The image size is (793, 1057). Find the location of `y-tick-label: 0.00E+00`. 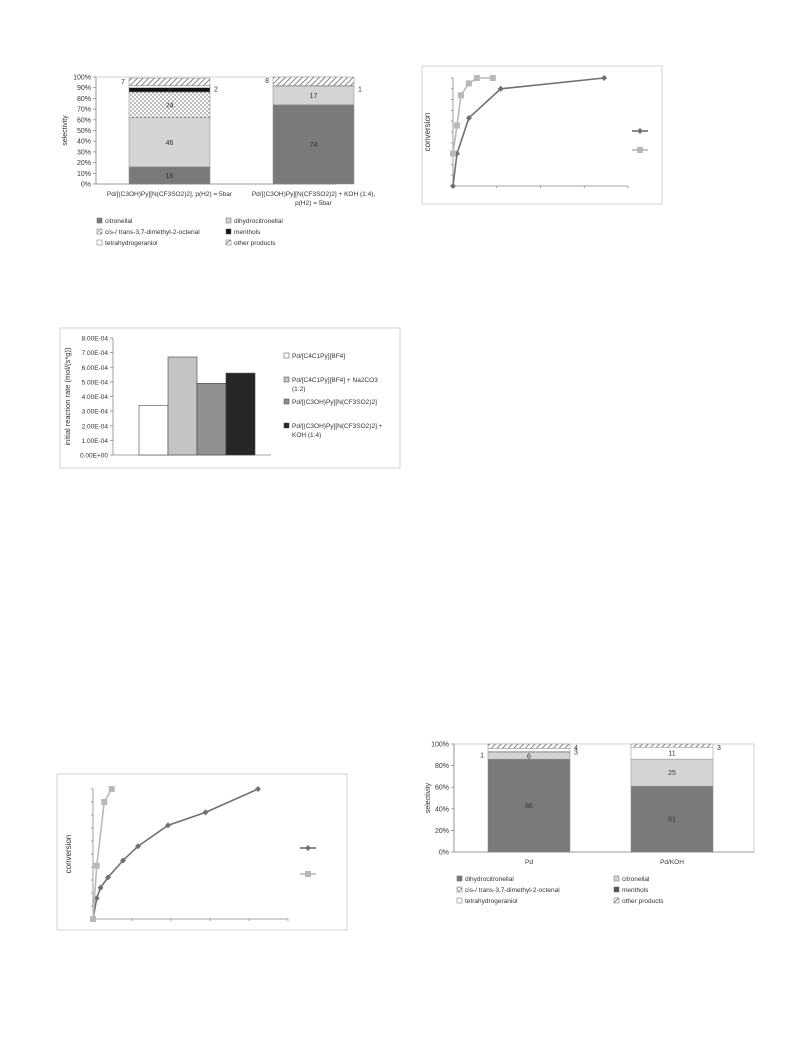

y-tick-label: 0.00E+00 is located at coordinates (94, 456).